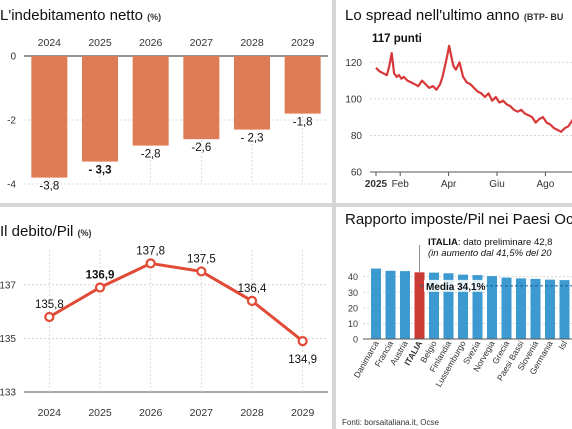  Describe the element at coordinates (252, 289) in the screenshot. I see `debt-value-label: 136,4` at that location.